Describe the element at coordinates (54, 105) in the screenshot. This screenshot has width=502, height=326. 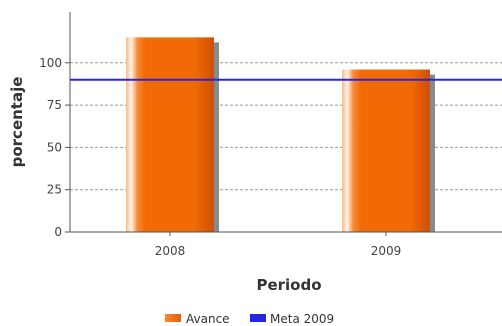
I see `y-tick-label-75: 75` at that location.